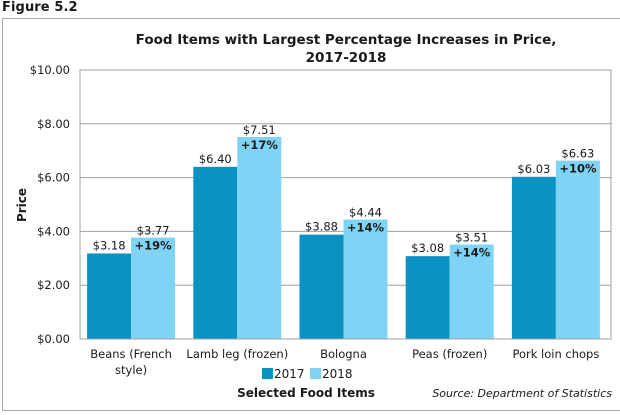 The height and width of the screenshot is (415, 620). What do you see at coordinates (237, 354) in the screenshot?
I see `category-label: Lamb leg (frozen)` at bounding box center [237, 354].